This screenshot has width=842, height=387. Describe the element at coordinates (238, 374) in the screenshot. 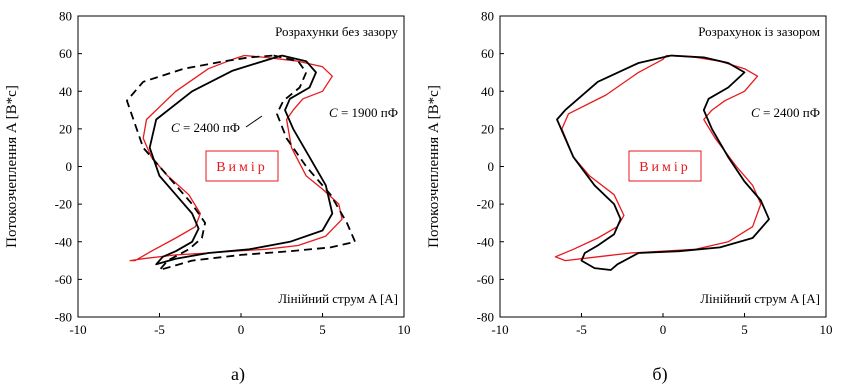

I see `panel-label: а)` at that location.